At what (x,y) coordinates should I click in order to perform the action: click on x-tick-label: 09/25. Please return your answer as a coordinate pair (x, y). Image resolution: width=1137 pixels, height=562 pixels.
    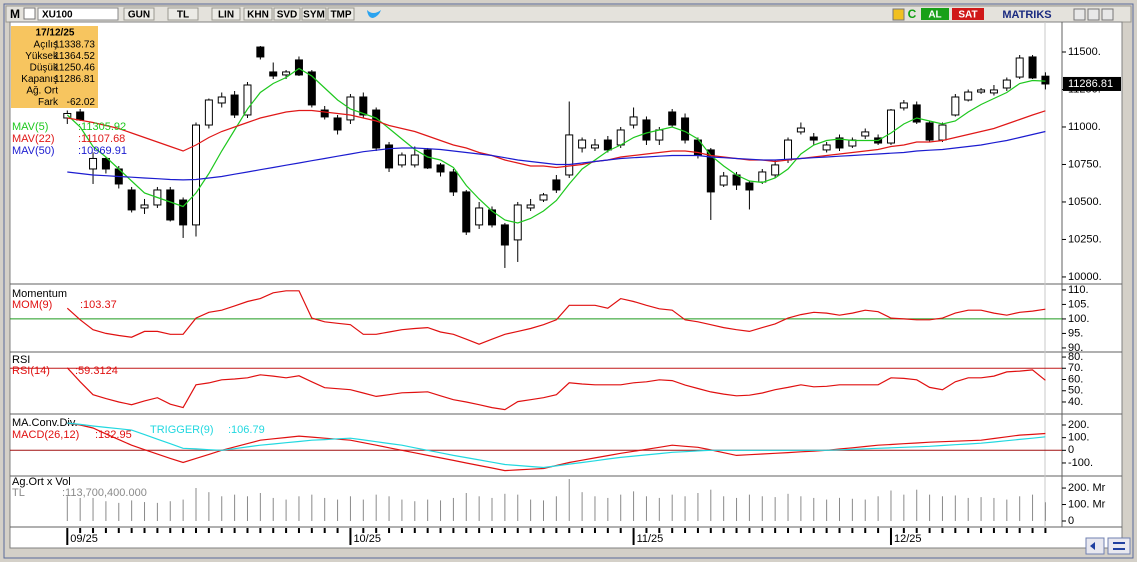
    Looking at the image, I should click on (84, 539).